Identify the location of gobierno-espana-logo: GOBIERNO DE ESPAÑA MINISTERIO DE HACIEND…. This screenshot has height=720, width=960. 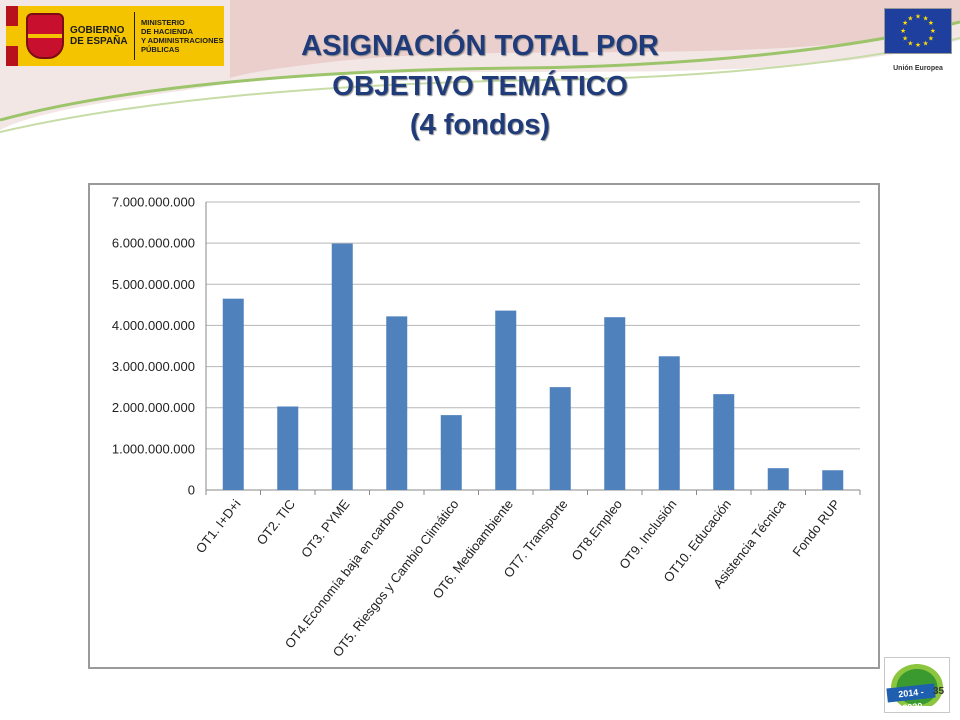
(115, 36).